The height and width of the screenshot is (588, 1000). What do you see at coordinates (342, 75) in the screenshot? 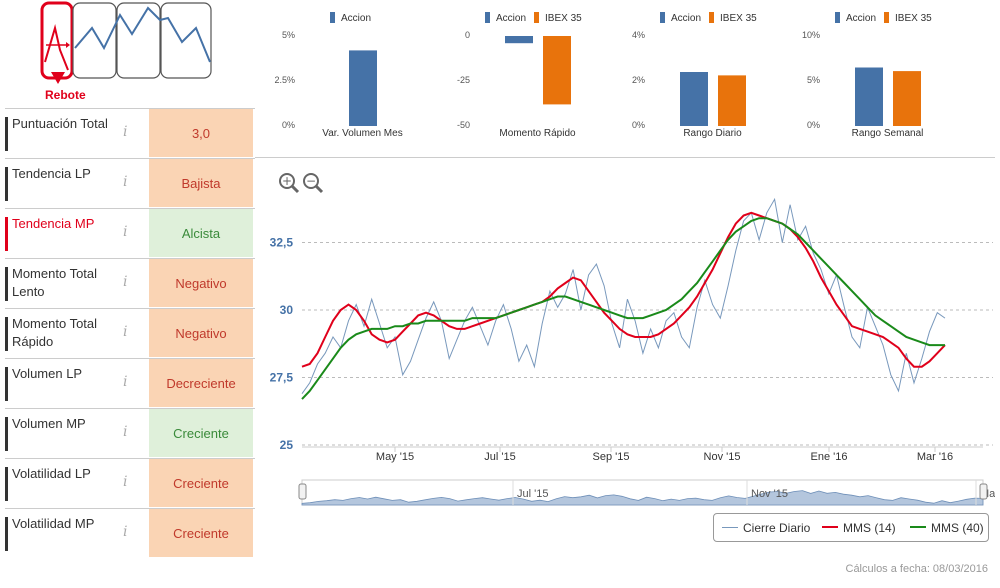
I see `mini-chart: Accion 5% 2.5% 0% Var. Volumen Mes` at bounding box center [342, 75].